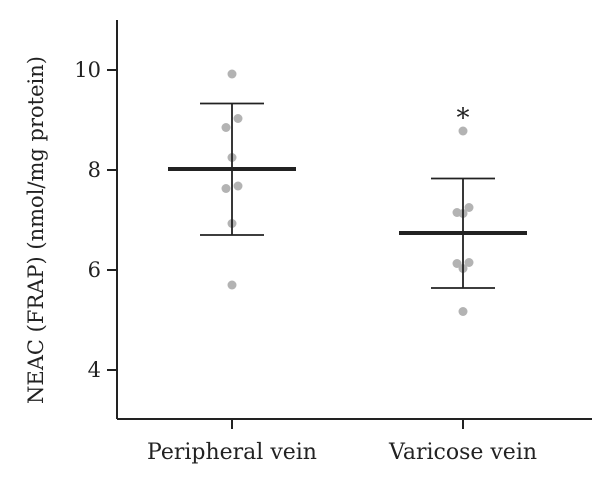 The height and width of the screenshot is (489, 600). What do you see at coordinates (94, 370) in the screenshot?
I see `y-tick-label: 4` at bounding box center [94, 370].